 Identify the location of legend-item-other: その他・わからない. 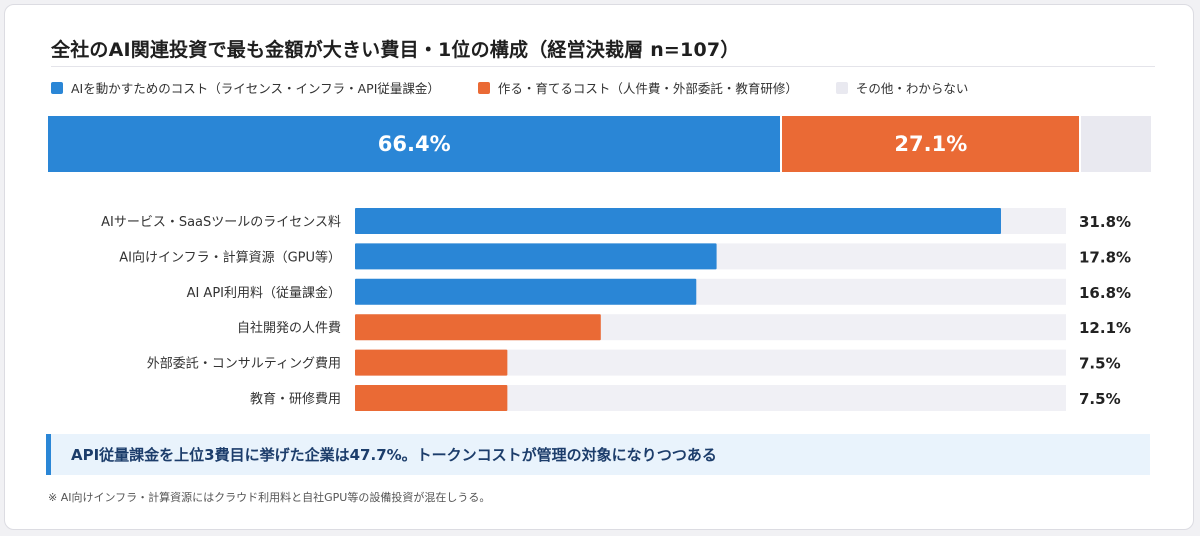
(902, 87).